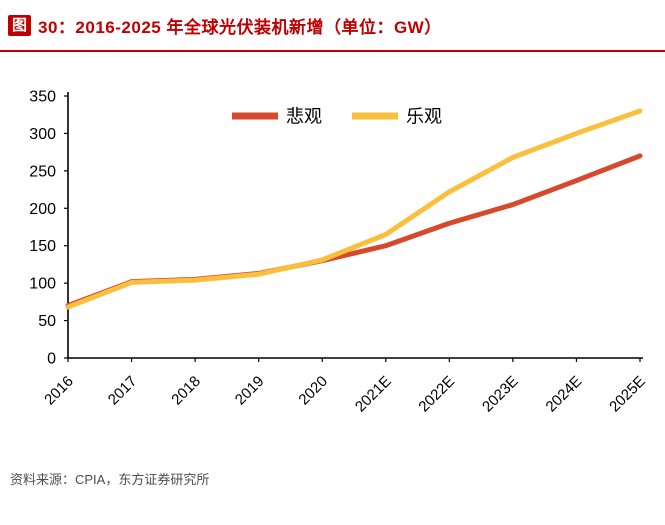  I want to click on y-tick-label: 200, so click(42, 209).